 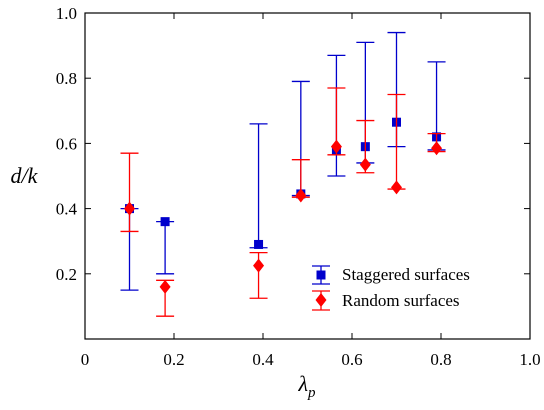 What do you see at coordinates (66, 78) in the screenshot?
I see `y-tick-label: 0.8` at bounding box center [66, 78].